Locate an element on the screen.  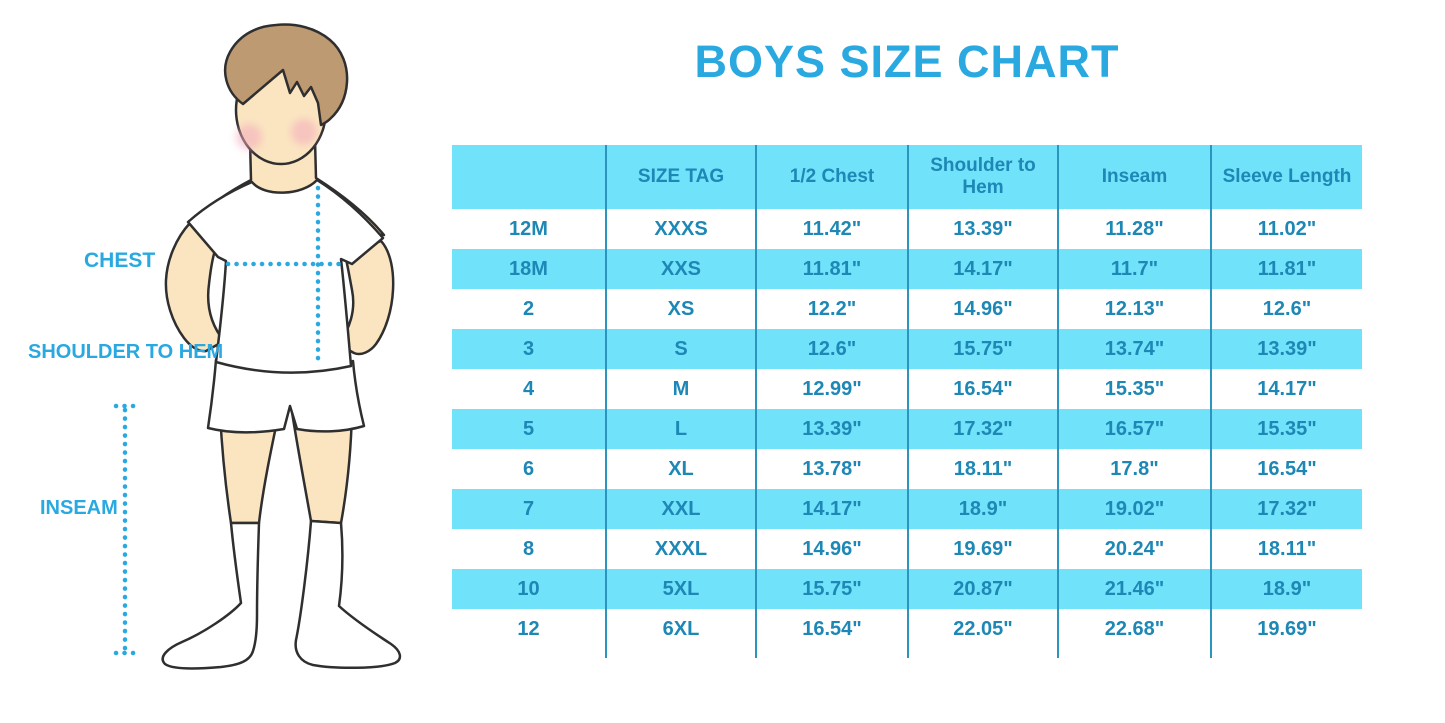
table-cell: XL is located at coordinates (680, 469).